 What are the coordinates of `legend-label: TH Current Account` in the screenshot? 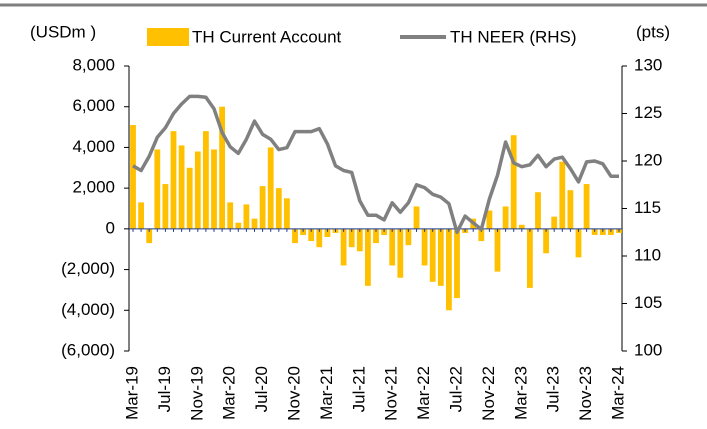 It's located at (267, 36).